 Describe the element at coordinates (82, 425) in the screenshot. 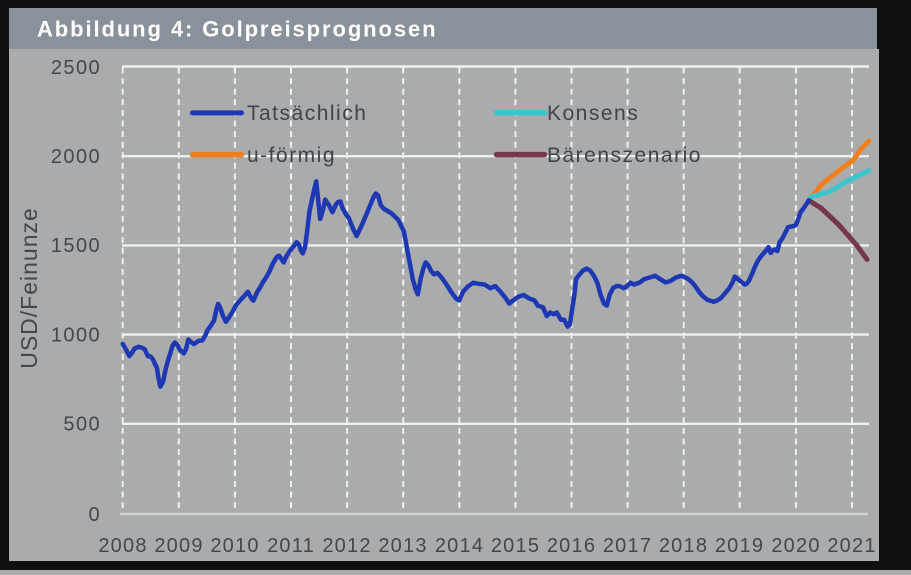

I see `svg-text: 500` at that location.